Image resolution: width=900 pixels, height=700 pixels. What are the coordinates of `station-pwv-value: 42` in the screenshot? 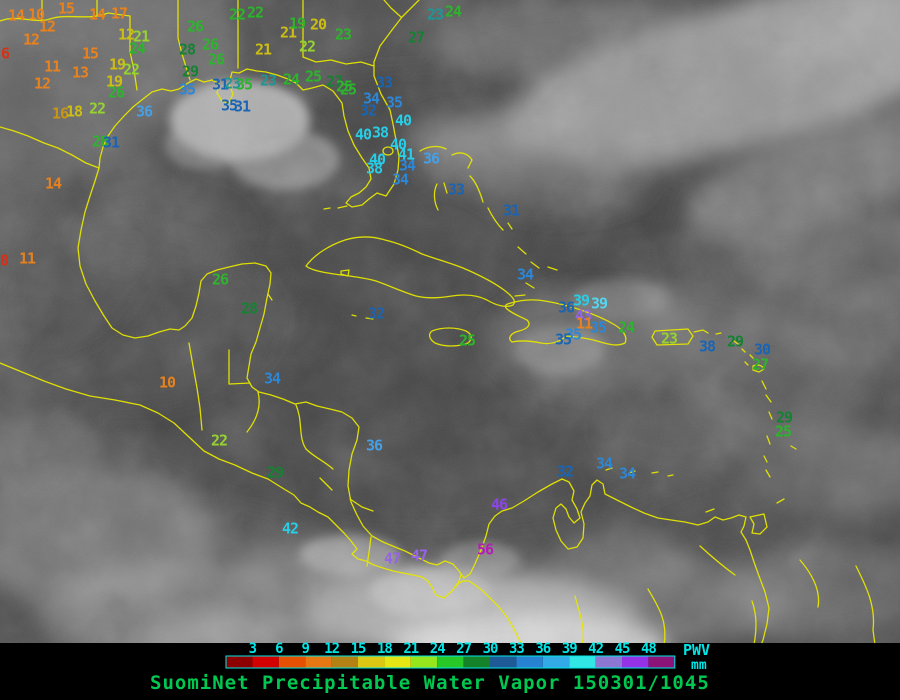 It's located at (290, 528).